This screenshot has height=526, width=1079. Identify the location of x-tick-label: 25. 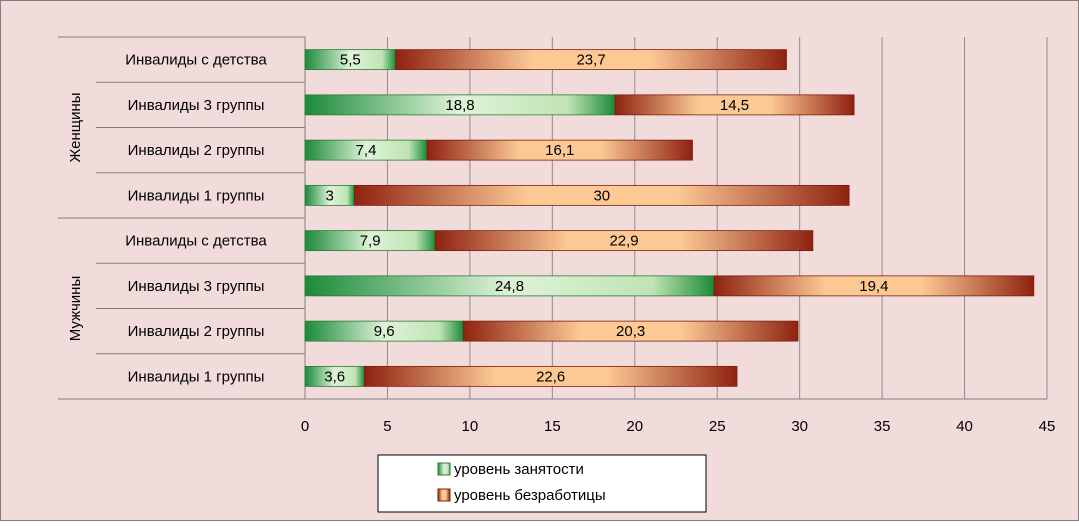
(717, 426).